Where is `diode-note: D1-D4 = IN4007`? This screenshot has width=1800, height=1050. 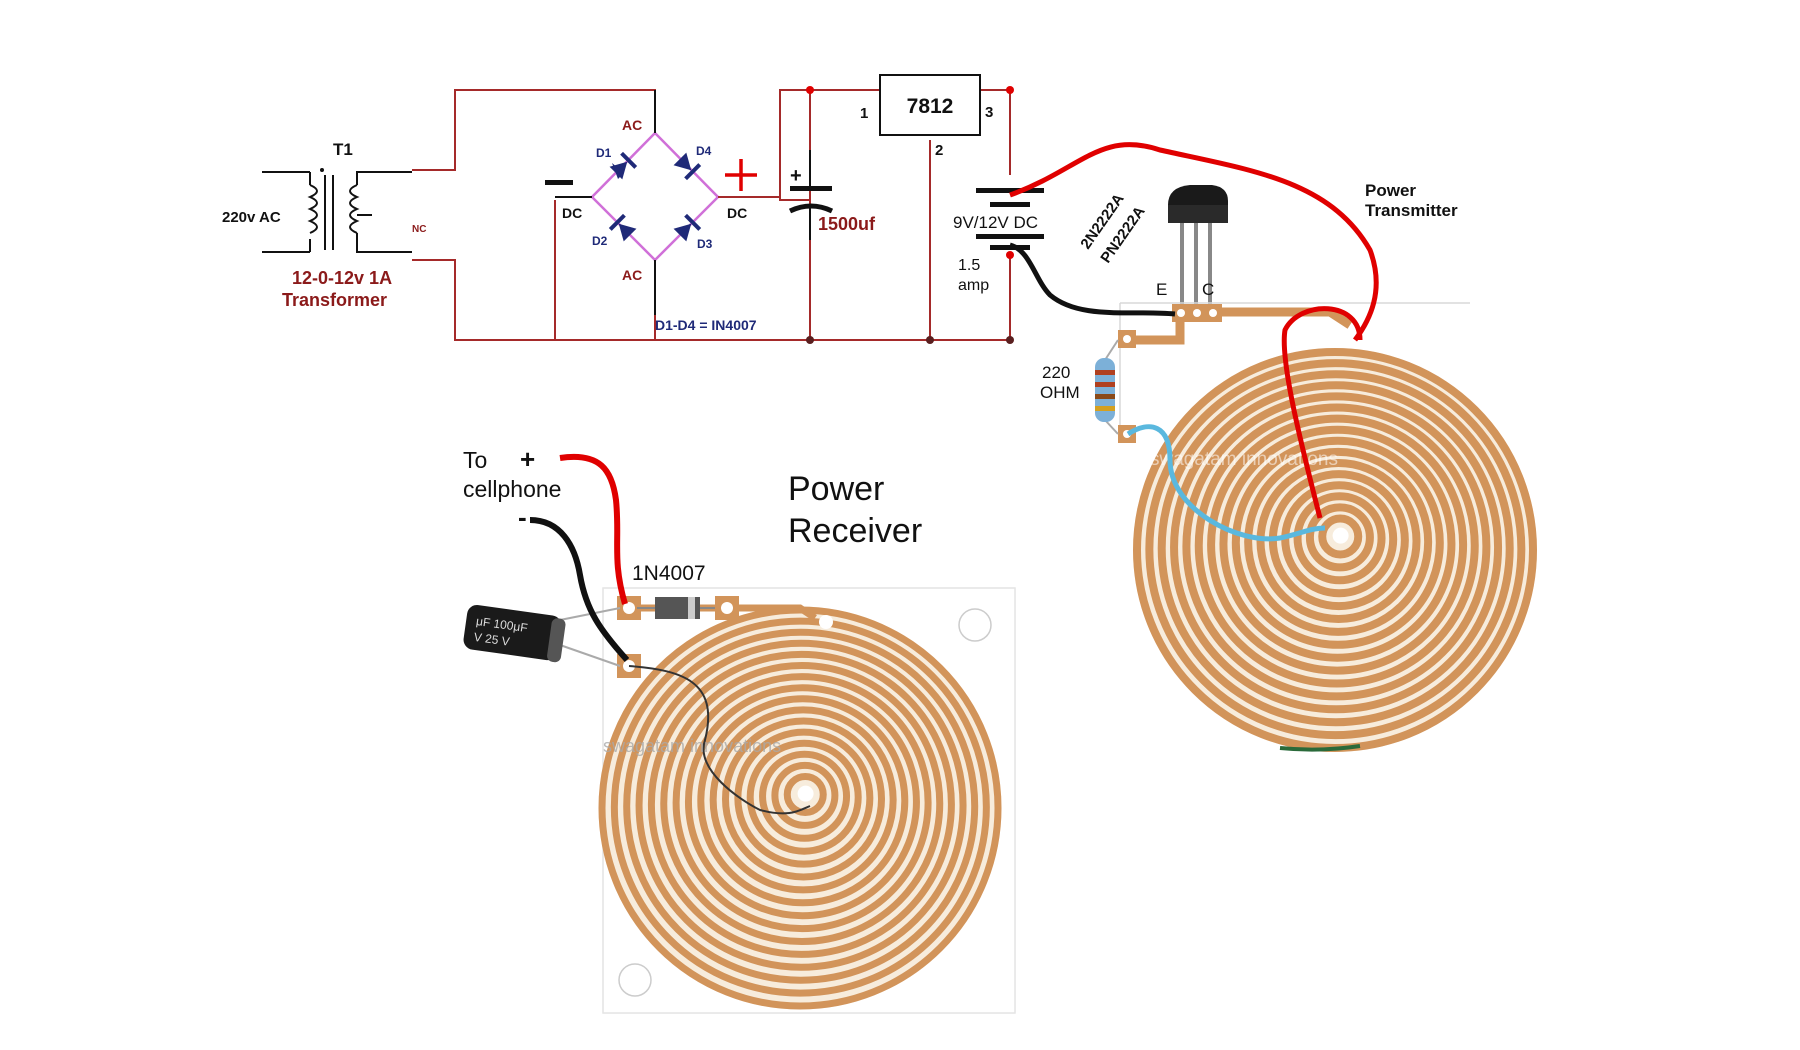
diode-note: D1-D4 = IN4007 is located at coordinates (706, 325).